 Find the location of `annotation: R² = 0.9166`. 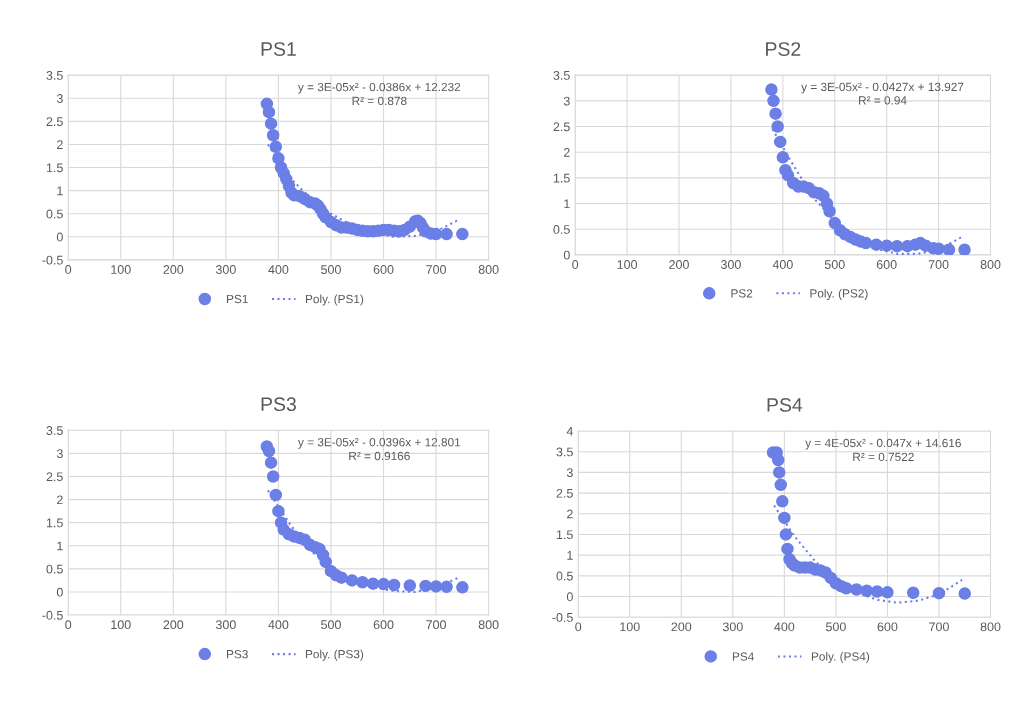

annotation: R² = 0.9166 is located at coordinates (379, 456).